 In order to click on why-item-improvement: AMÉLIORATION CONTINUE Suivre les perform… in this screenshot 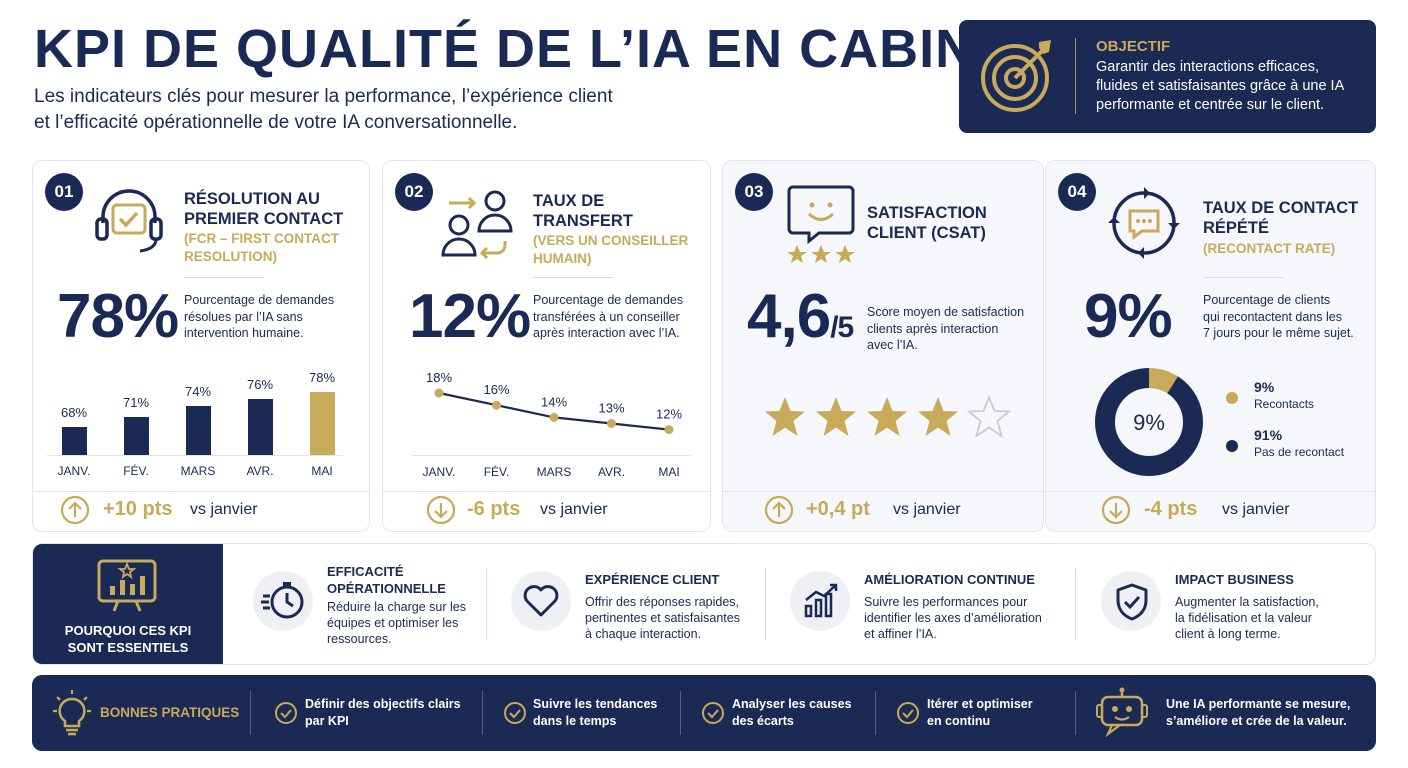, I will do `click(925, 604)`.